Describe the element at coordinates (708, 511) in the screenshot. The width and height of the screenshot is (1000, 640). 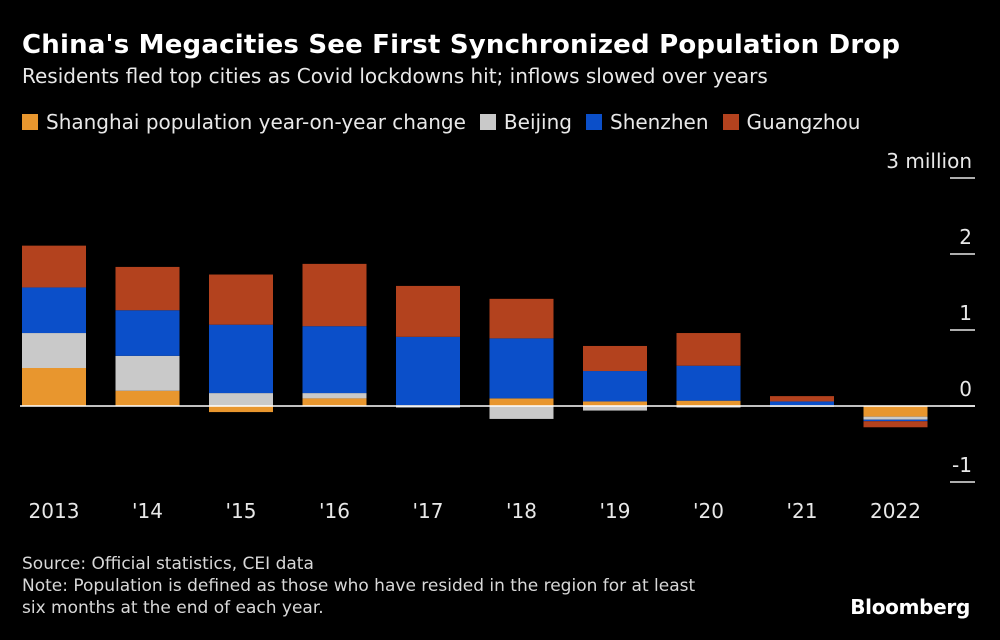
I see `x-tick-label: '20` at that location.